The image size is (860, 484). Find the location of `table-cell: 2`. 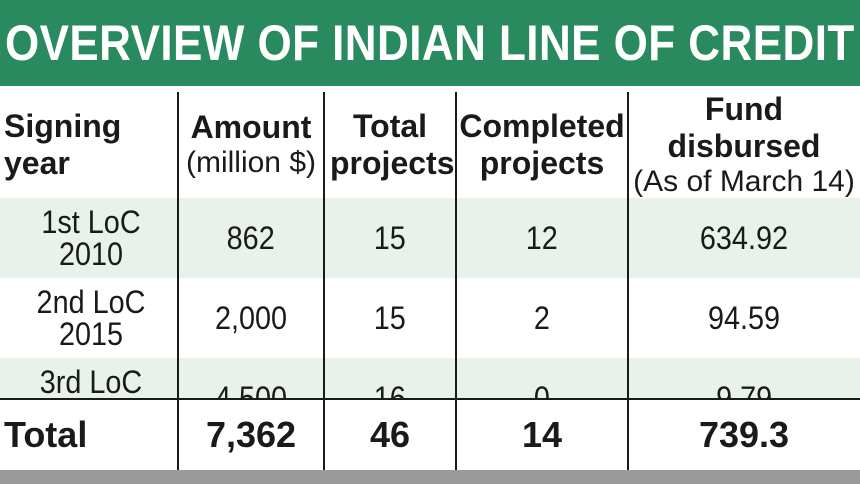

table-cell: 2 is located at coordinates (542, 318).